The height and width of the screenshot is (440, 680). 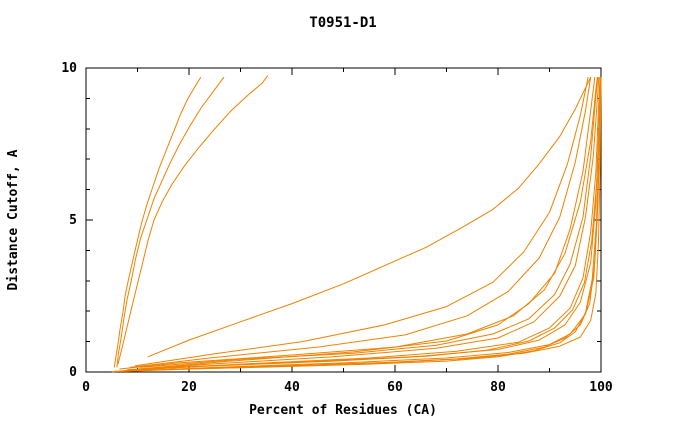 What do you see at coordinates (73, 372) in the screenshot?
I see `y-tick-label: 0` at bounding box center [73, 372].